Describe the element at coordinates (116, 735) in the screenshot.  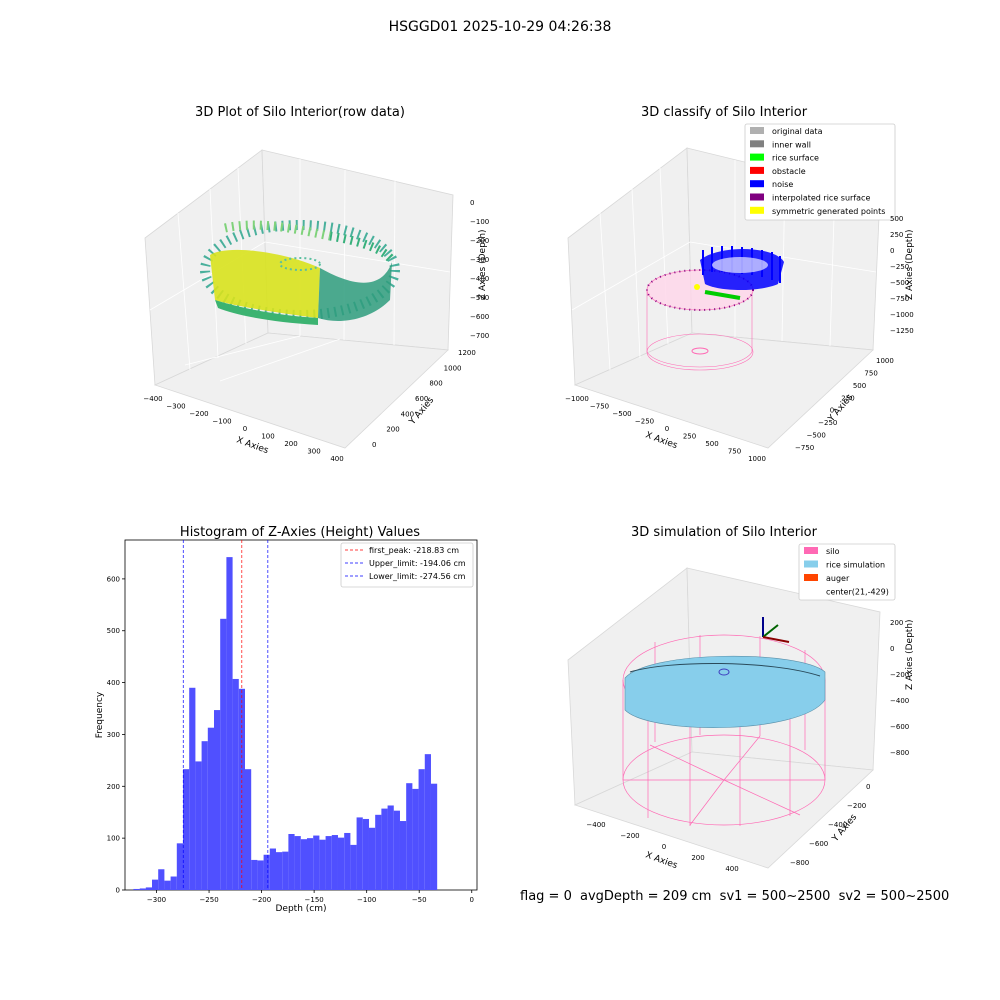
I see `histogram-y-axis: 0 100 200 300 400 500 600` at that location.